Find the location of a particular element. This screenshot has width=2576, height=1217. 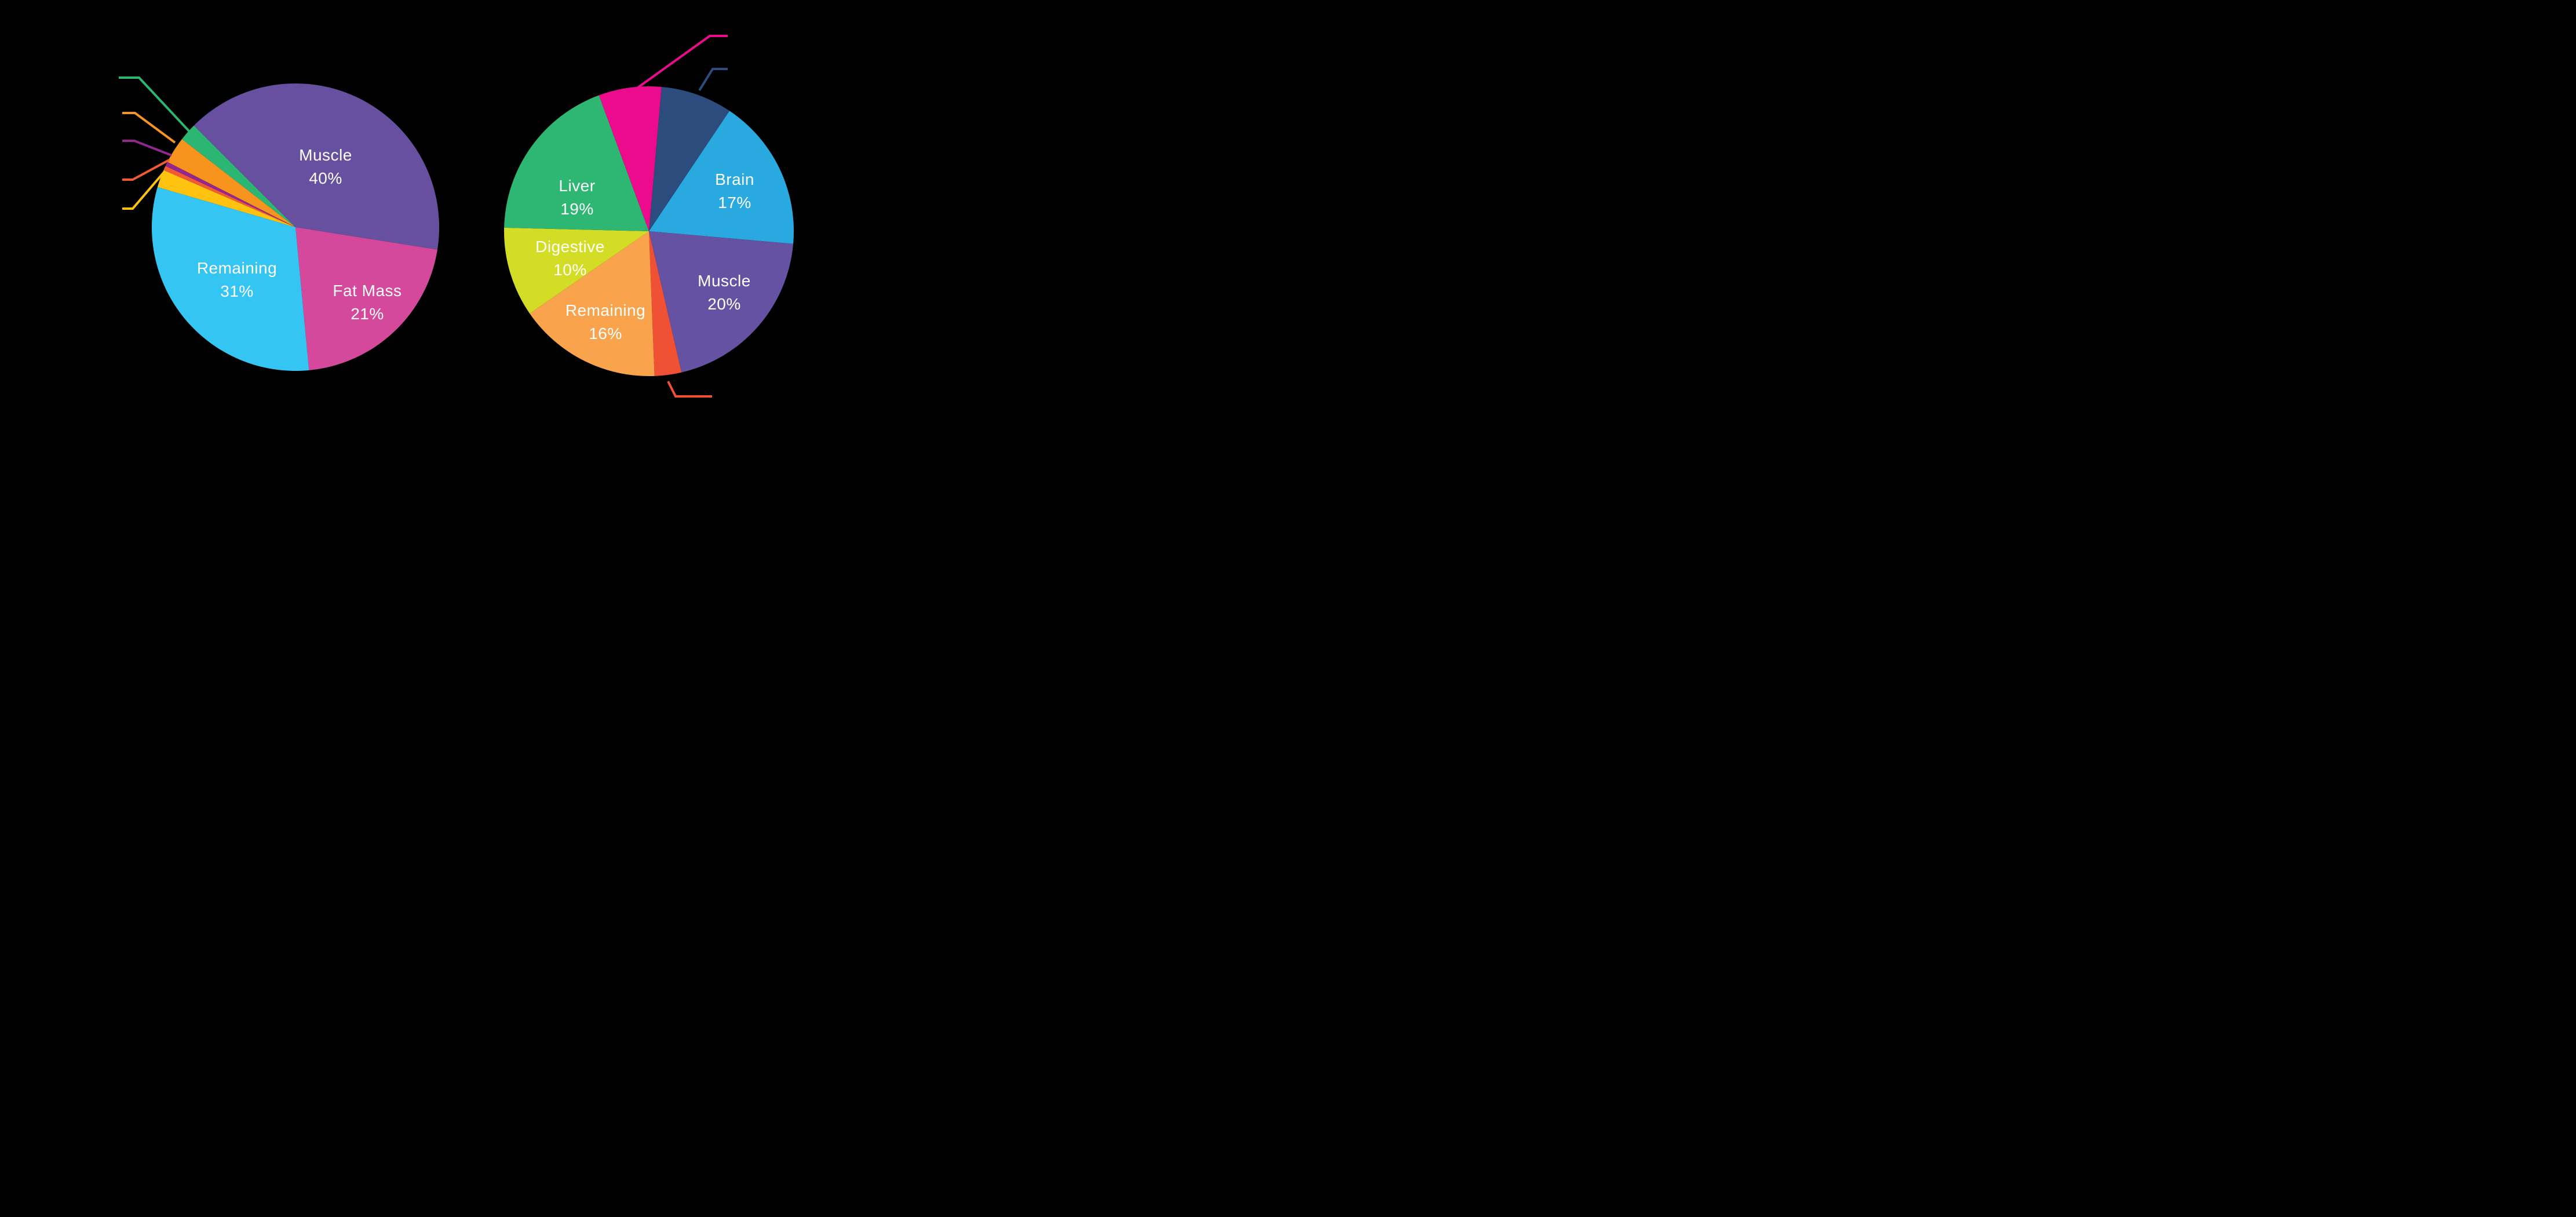

slice-label-value: 40% is located at coordinates (326, 178).